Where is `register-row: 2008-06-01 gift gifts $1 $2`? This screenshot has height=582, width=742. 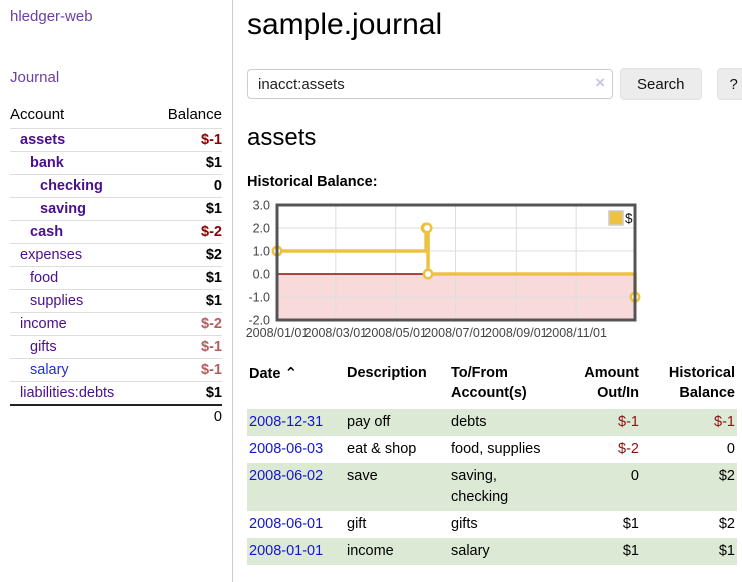
register-row: 2008-06-01 gift gifts $1 $2 is located at coordinates (492, 524).